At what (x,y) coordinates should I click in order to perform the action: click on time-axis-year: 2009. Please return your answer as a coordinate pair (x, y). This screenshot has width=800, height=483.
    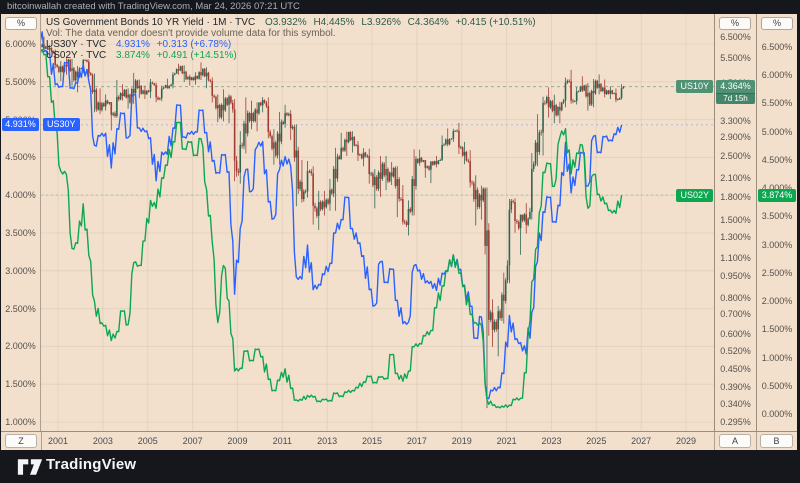
    Looking at the image, I should click on (237, 441).